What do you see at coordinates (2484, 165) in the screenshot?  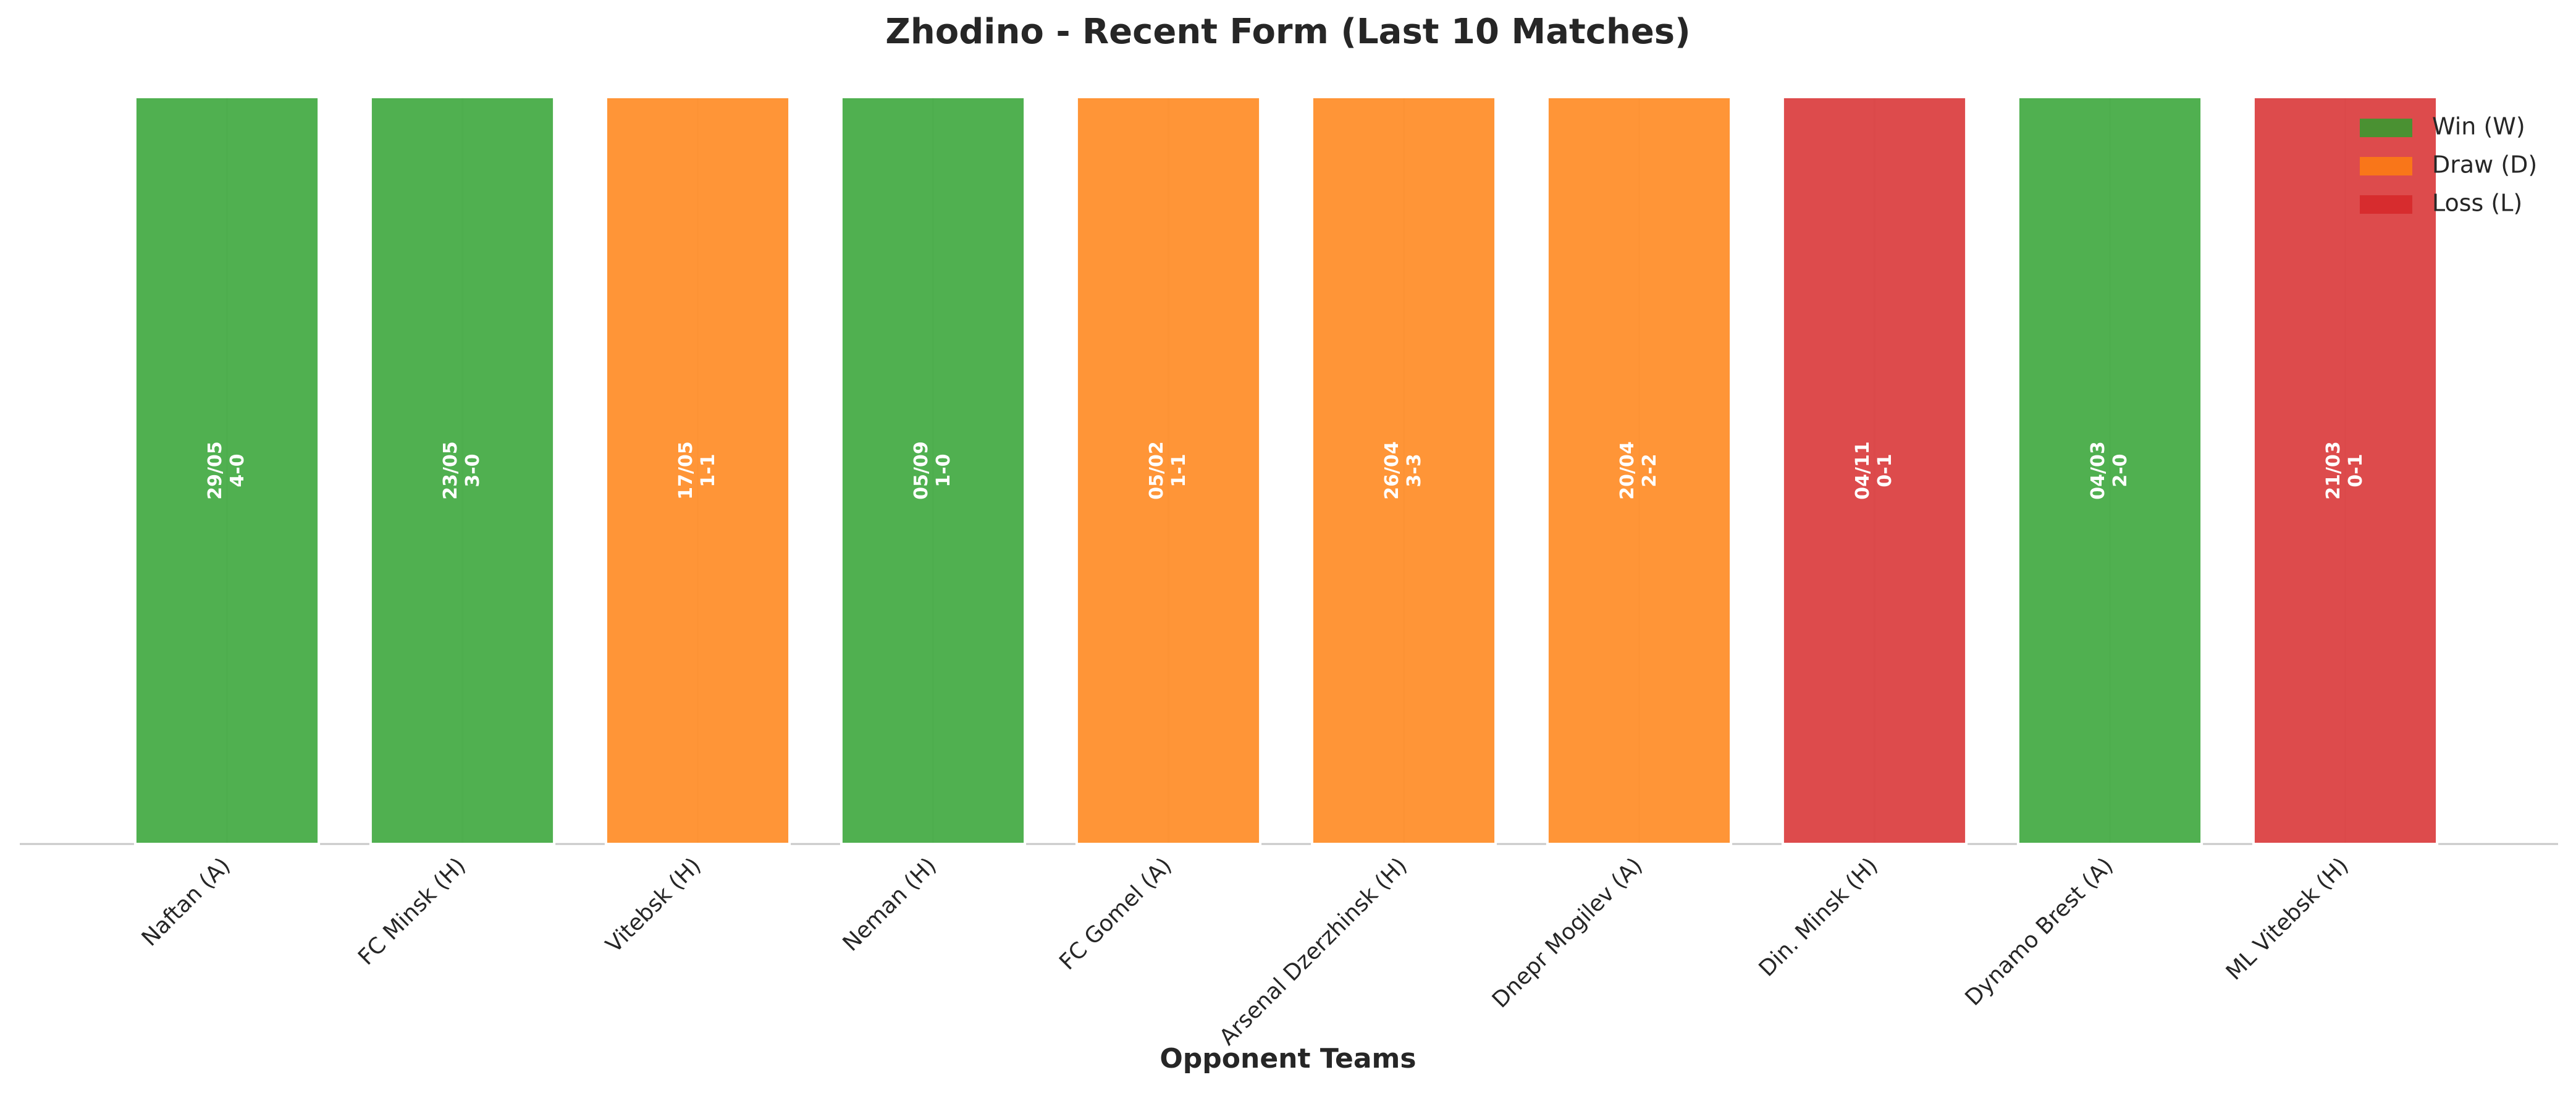 I see `legend-label: Draw (D)` at bounding box center [2484, 165].